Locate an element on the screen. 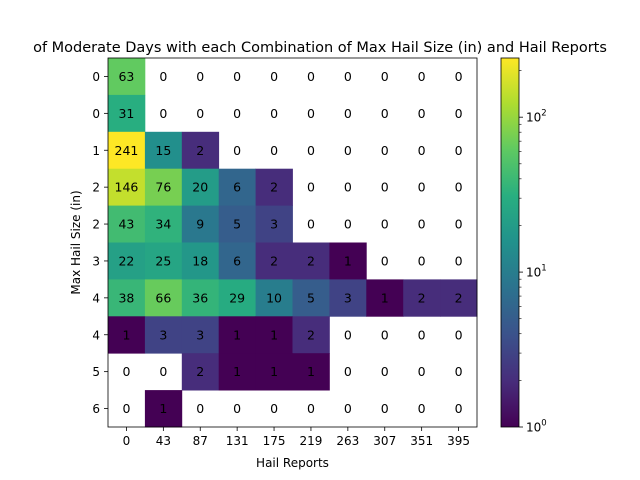 This screenshot has width=640, height=480. y-tick-label: 6 is located at coordinates (96, 409).